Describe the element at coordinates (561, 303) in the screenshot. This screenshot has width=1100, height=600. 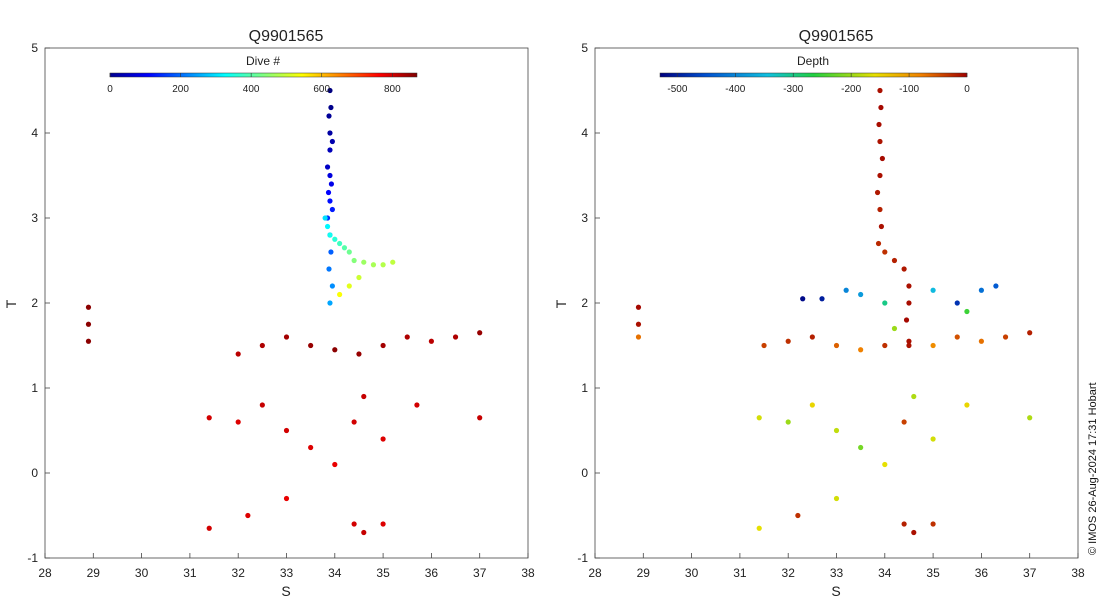
I see `y-axis-label-right: T` at that location.